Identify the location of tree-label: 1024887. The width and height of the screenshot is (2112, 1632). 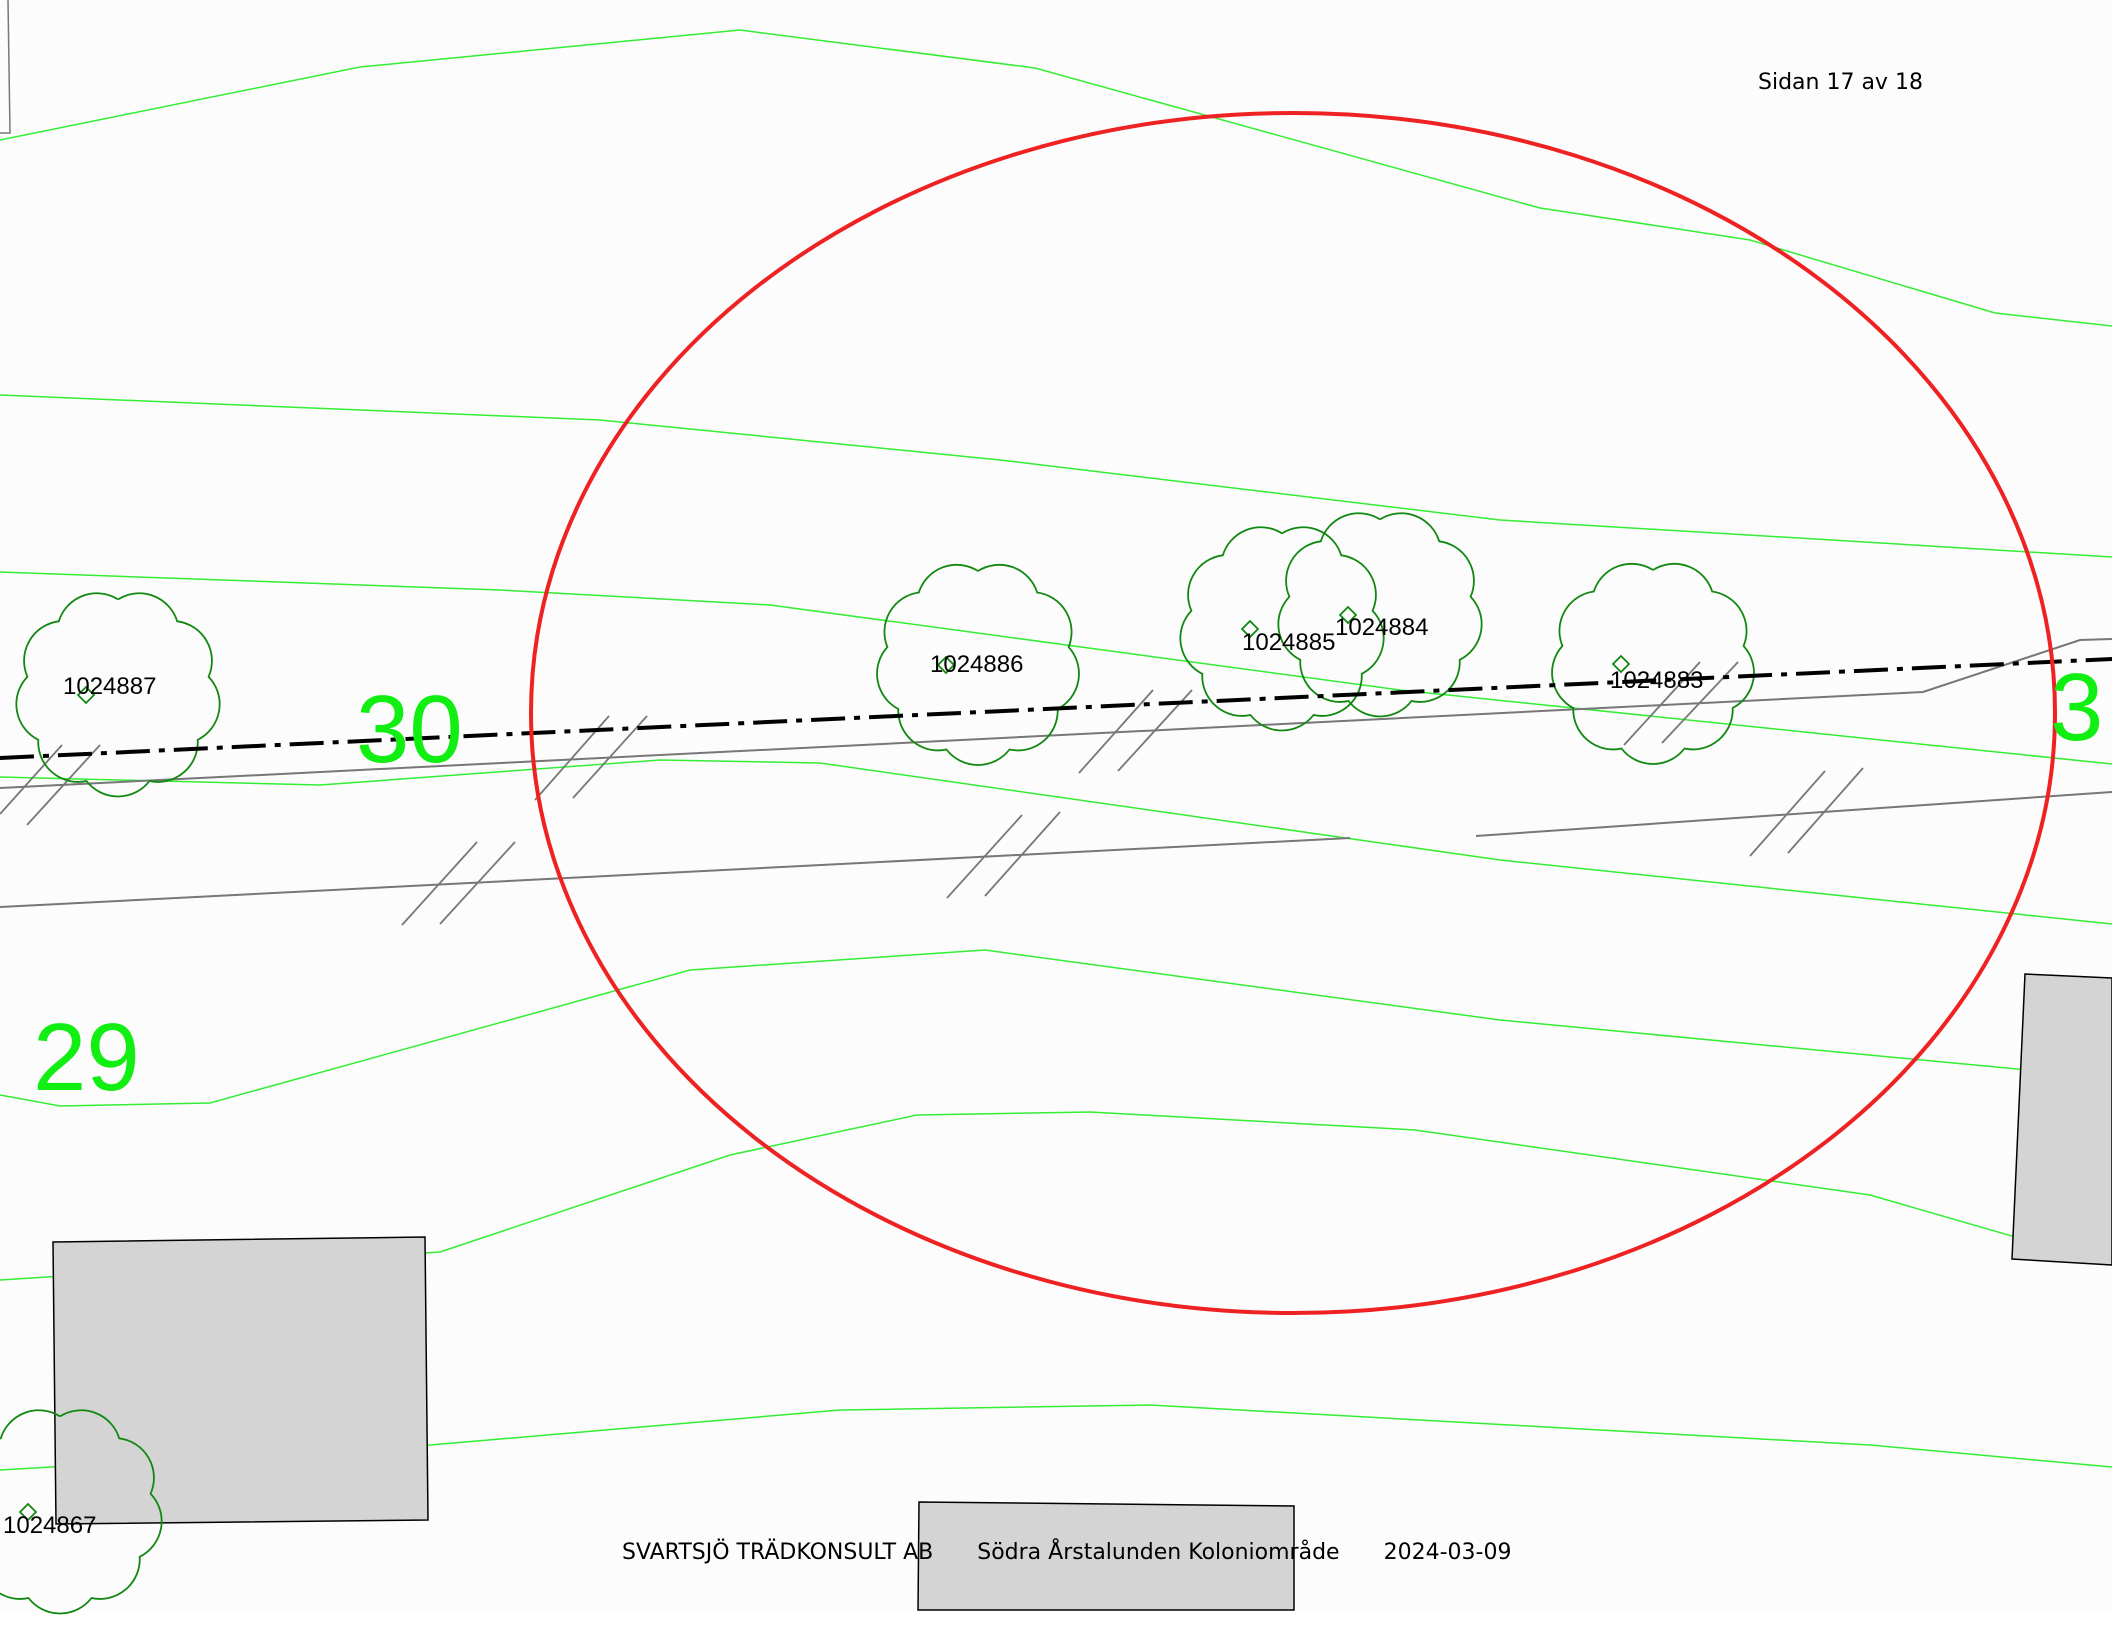
(109, 686).